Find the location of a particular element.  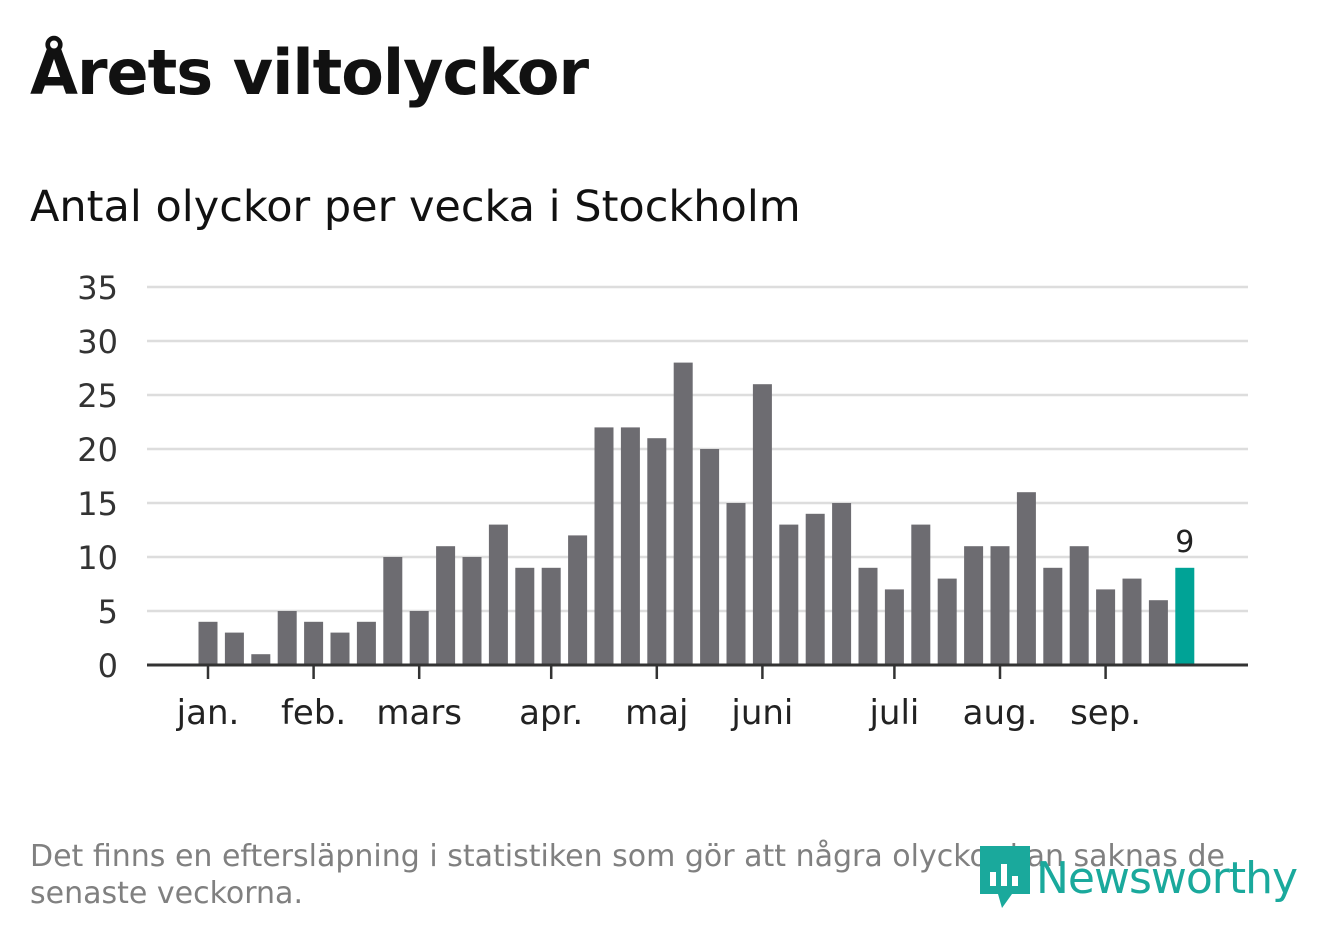

y-axis-ticks: 0 5 10 15 20 25 30 35 is located at coordinates (97, 477).